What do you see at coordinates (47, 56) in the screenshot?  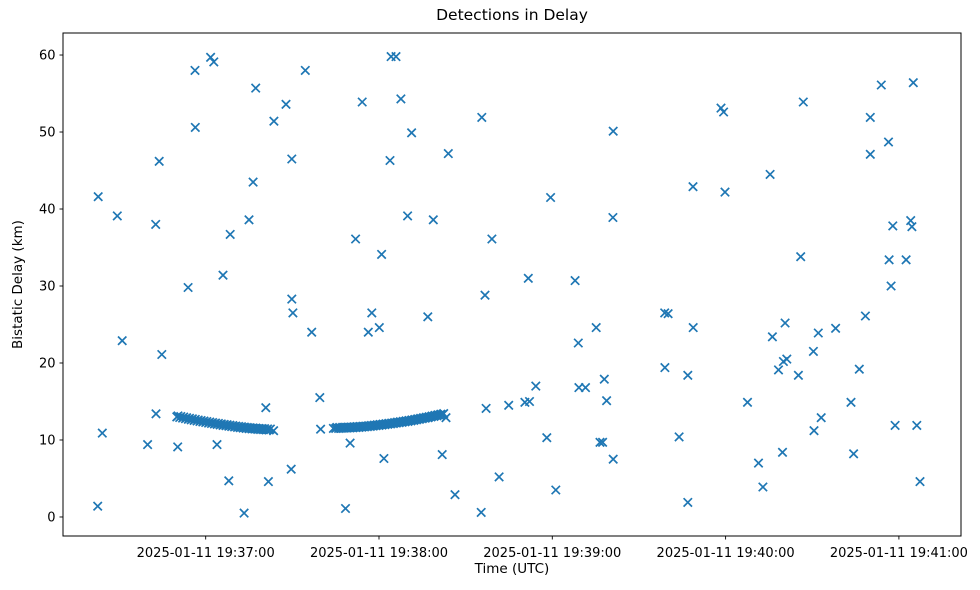 I see `y-tick-label: 60` at bounding box center [47, 56].